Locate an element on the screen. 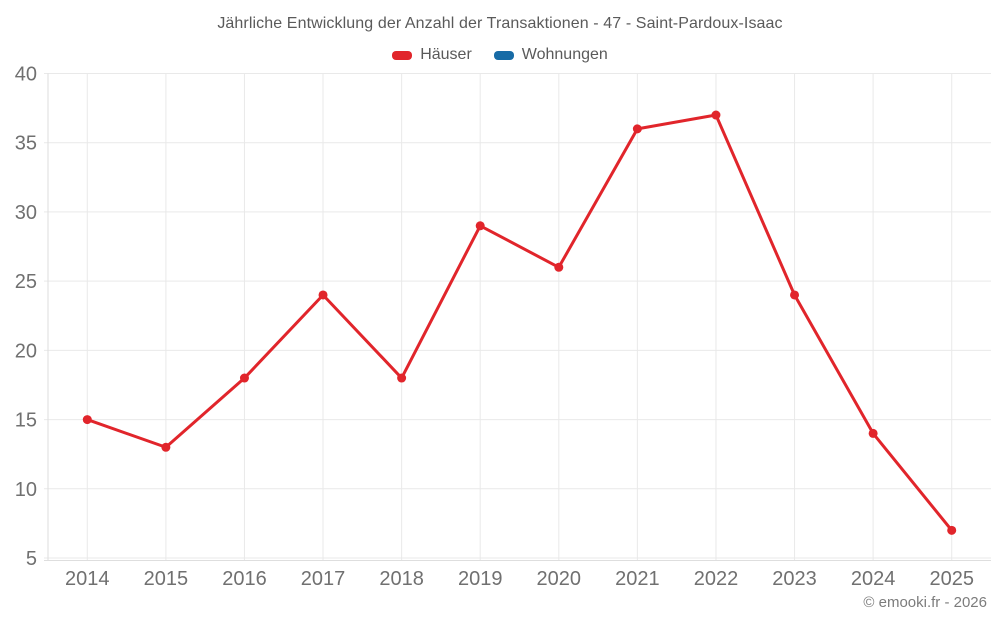 The height and width of the screenshot is (625, 1000). legend-label-haeuser: Häuser is located at coordinates (446, 54).